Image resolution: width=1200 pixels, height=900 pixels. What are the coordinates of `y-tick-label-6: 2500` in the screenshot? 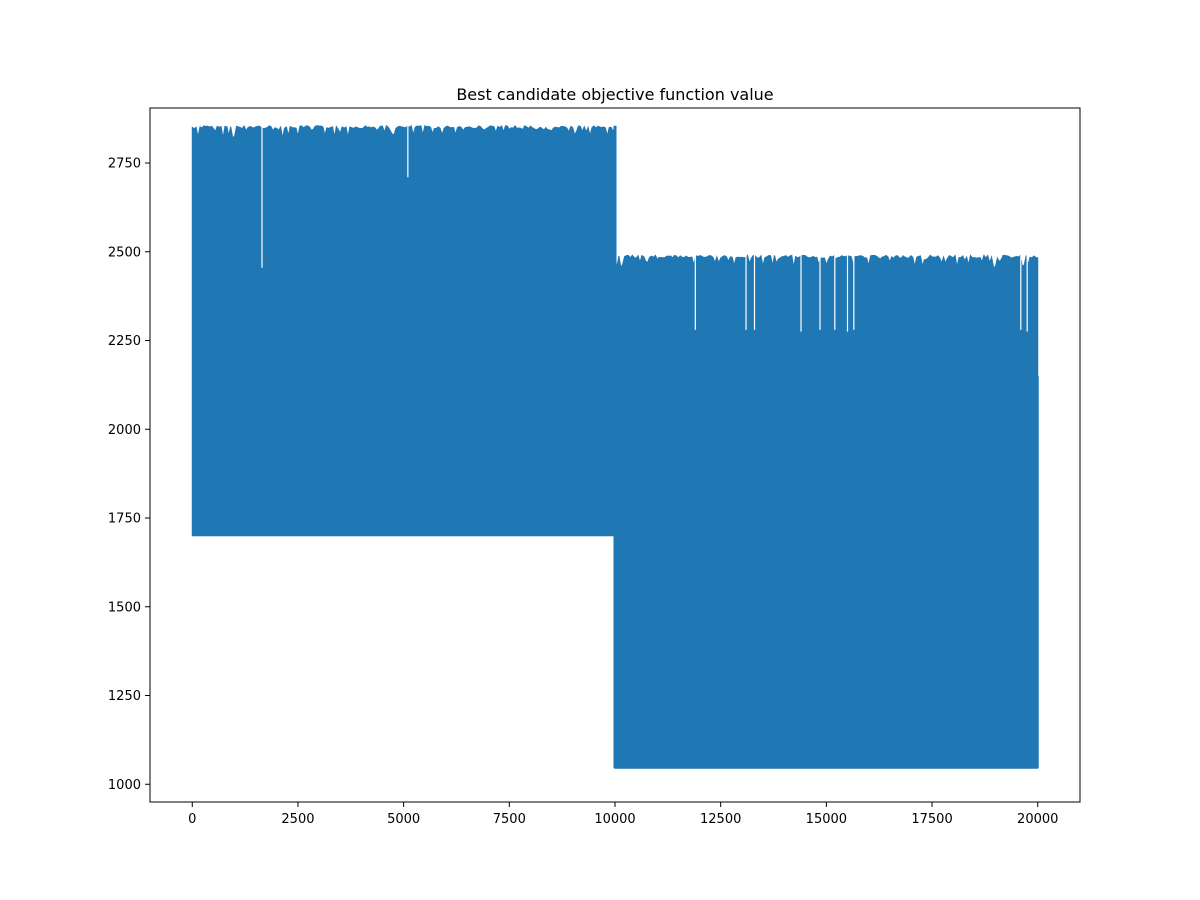 It's located at (124, 252).